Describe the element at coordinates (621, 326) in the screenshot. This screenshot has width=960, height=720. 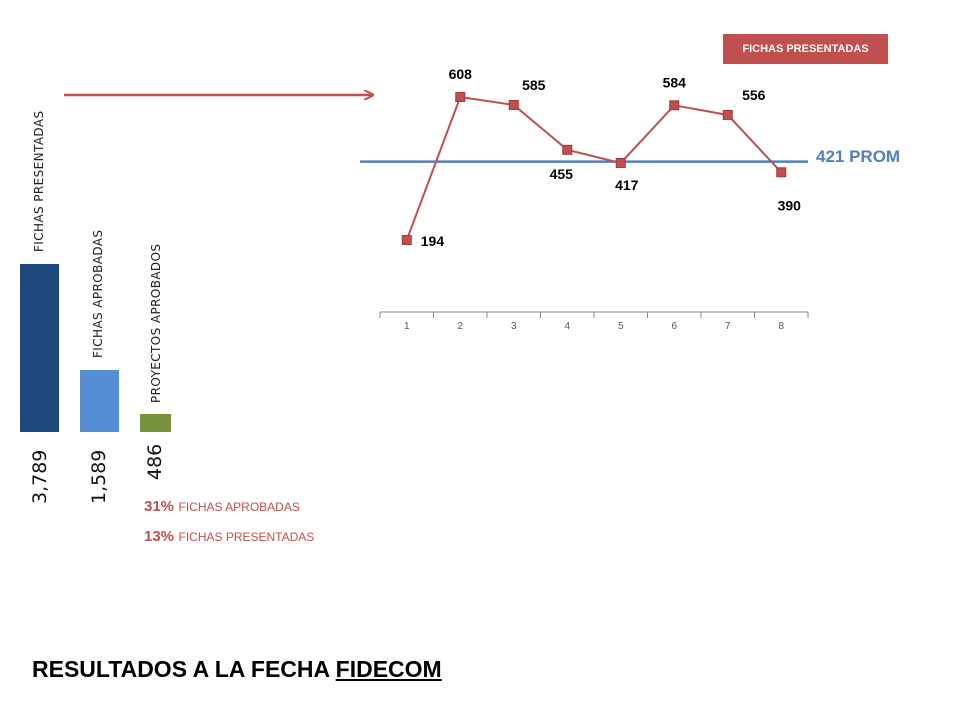
I see `x-tick-label-5: 5` at that location.